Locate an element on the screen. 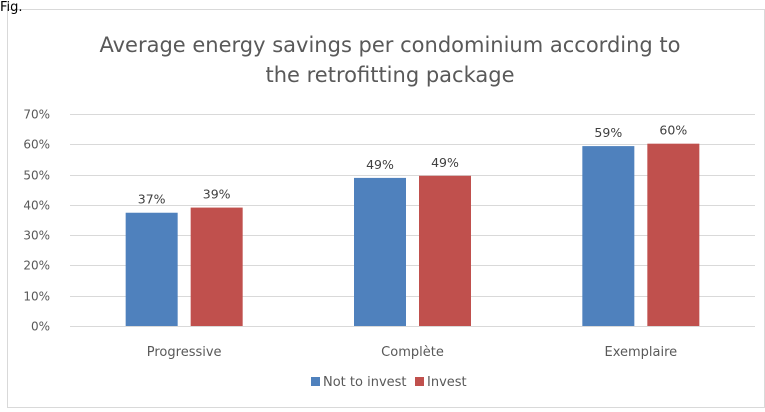 The width and height of the screenshot is (765, 412). data-label: 60% is located at coordinates (673, 130).